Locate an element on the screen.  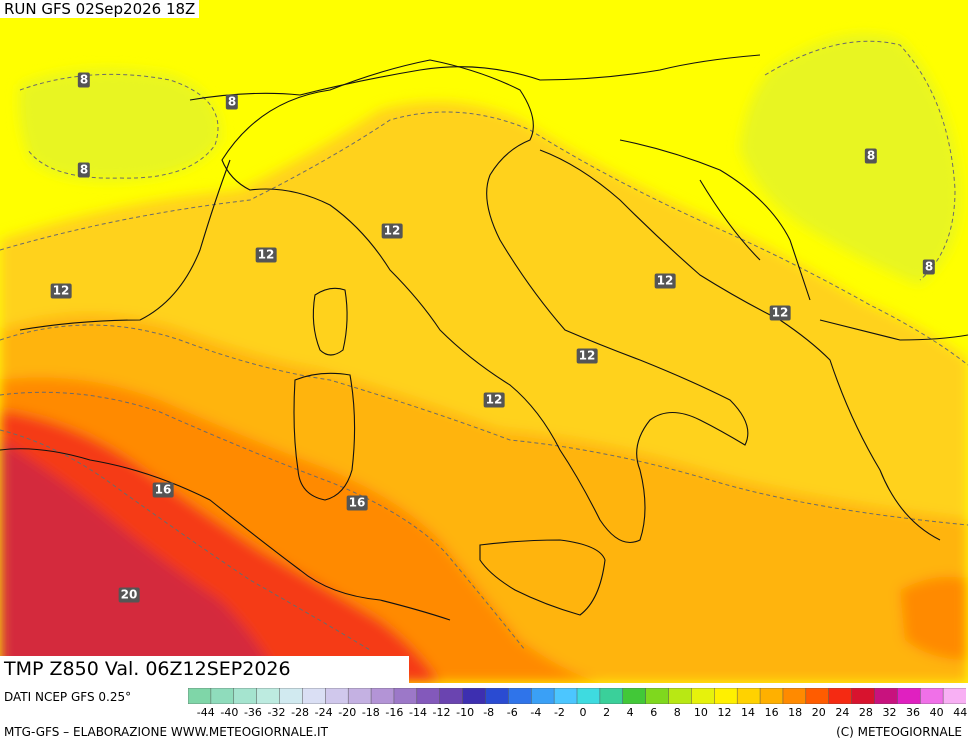
colorbar-tick: 6 is located at coordinates (654, 712).